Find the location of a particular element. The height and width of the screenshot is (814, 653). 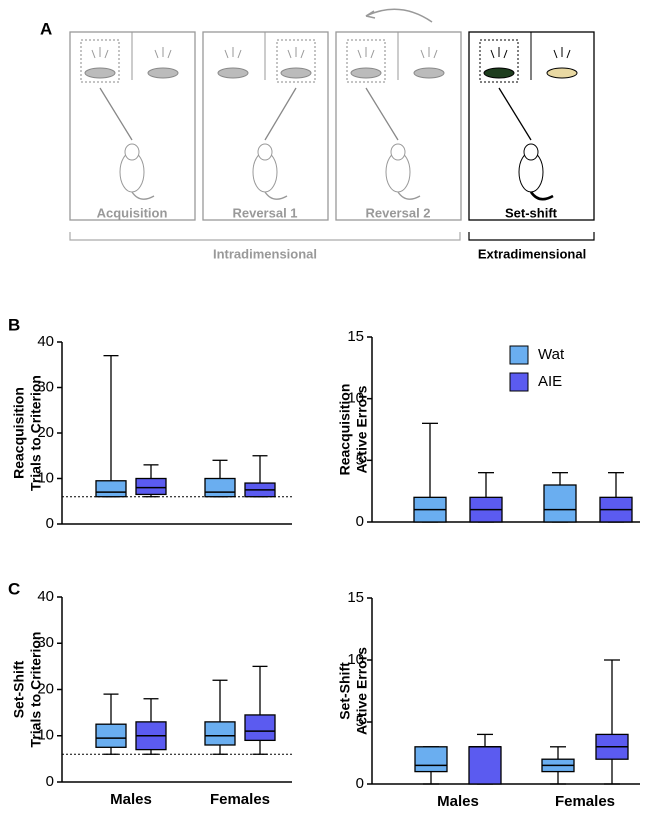

panel-letter: C is located at coordinates (14, 588).